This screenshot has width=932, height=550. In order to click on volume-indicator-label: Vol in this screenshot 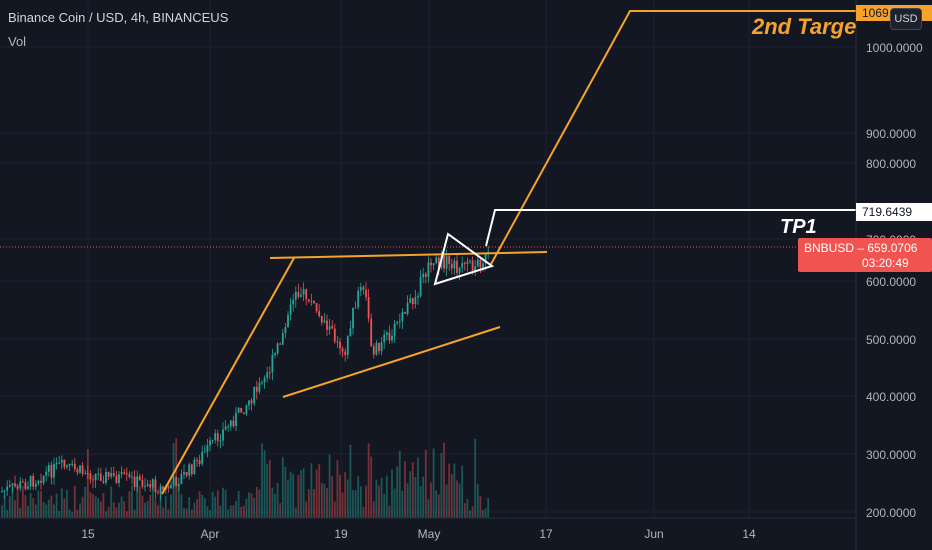, I will do `click(17, 41)`.